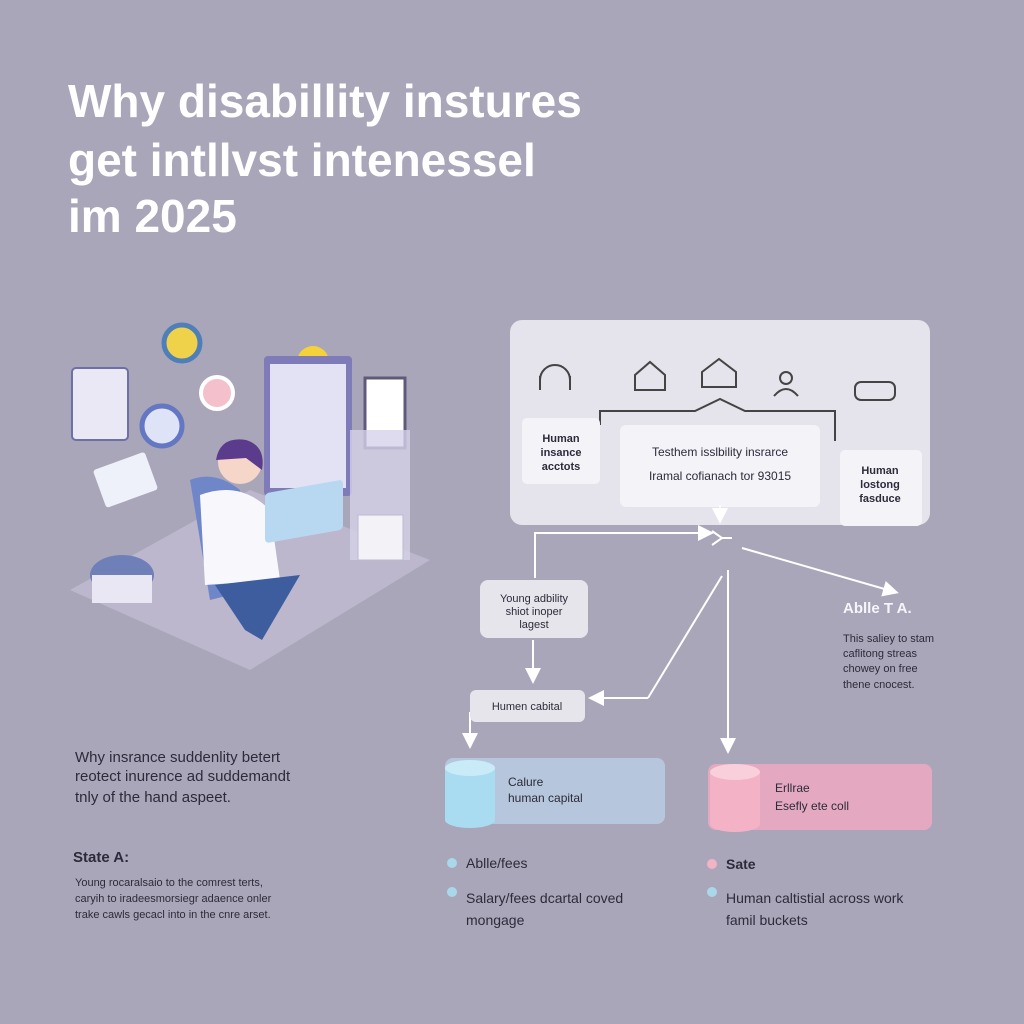 The width and height of the screenshot is (1024, 1024). Describe the element at coordinates (741, 864) in the screenshot. I see `legend-text: Sate` at that location.